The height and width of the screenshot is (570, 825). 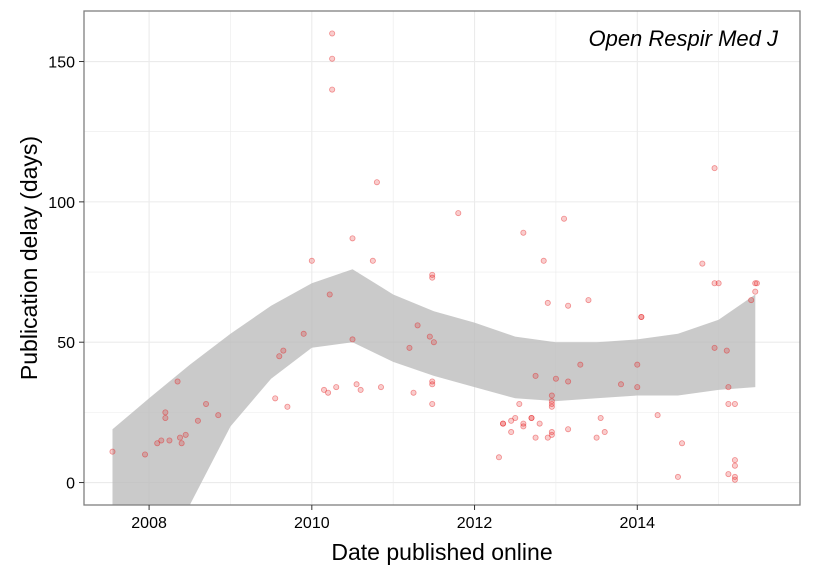 What do you see at coordinates (312, 523) in the screenshot?
I see `x-tick-label: 2010` at bounding box center [312, 523].